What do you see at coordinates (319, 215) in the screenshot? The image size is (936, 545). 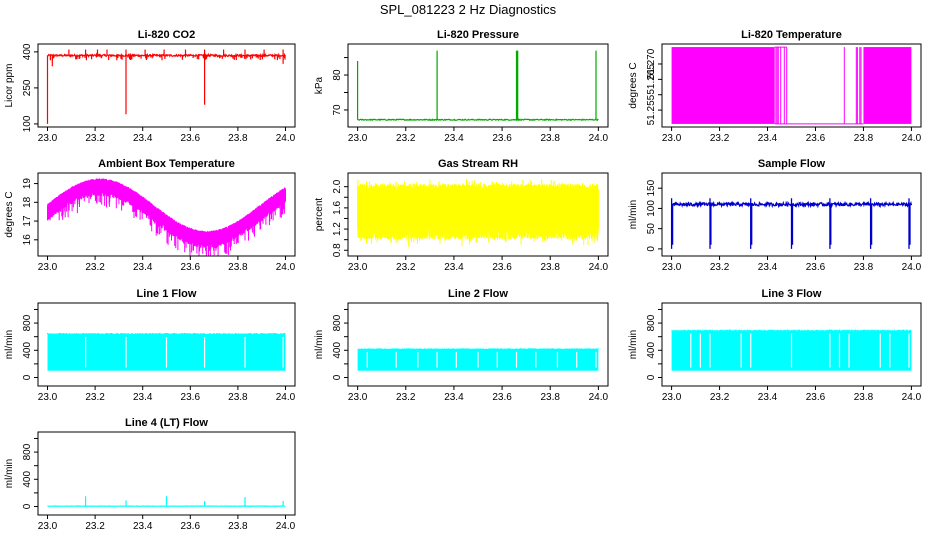 I see `y-axis-label: percent` at bounding box center [319, 215].